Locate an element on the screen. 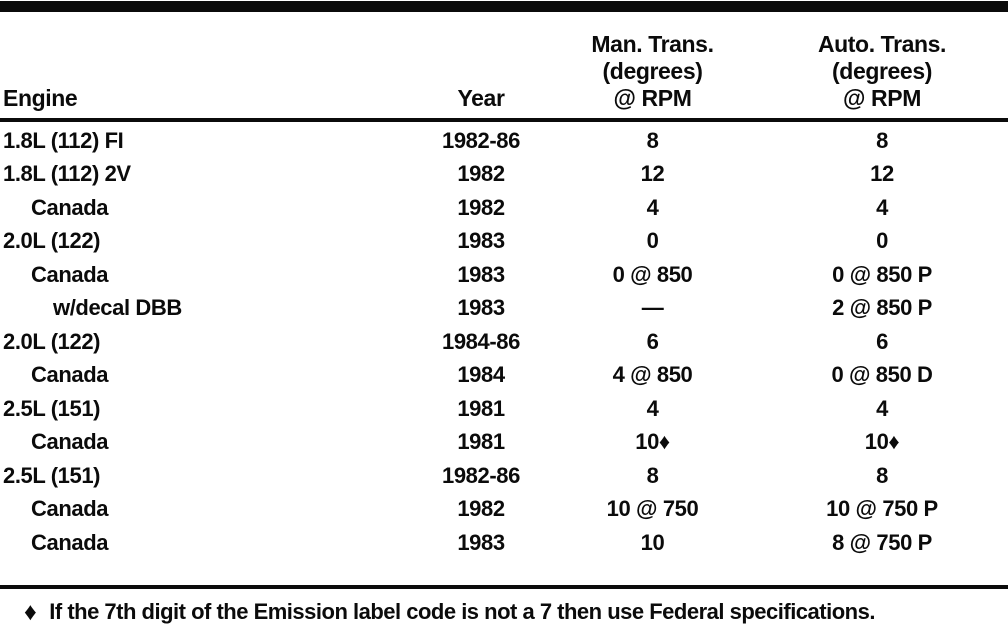 This screenshot has width=1008, height=627. man-trans-header-line1: Man. Trans. is located at coordinates (652, 44).